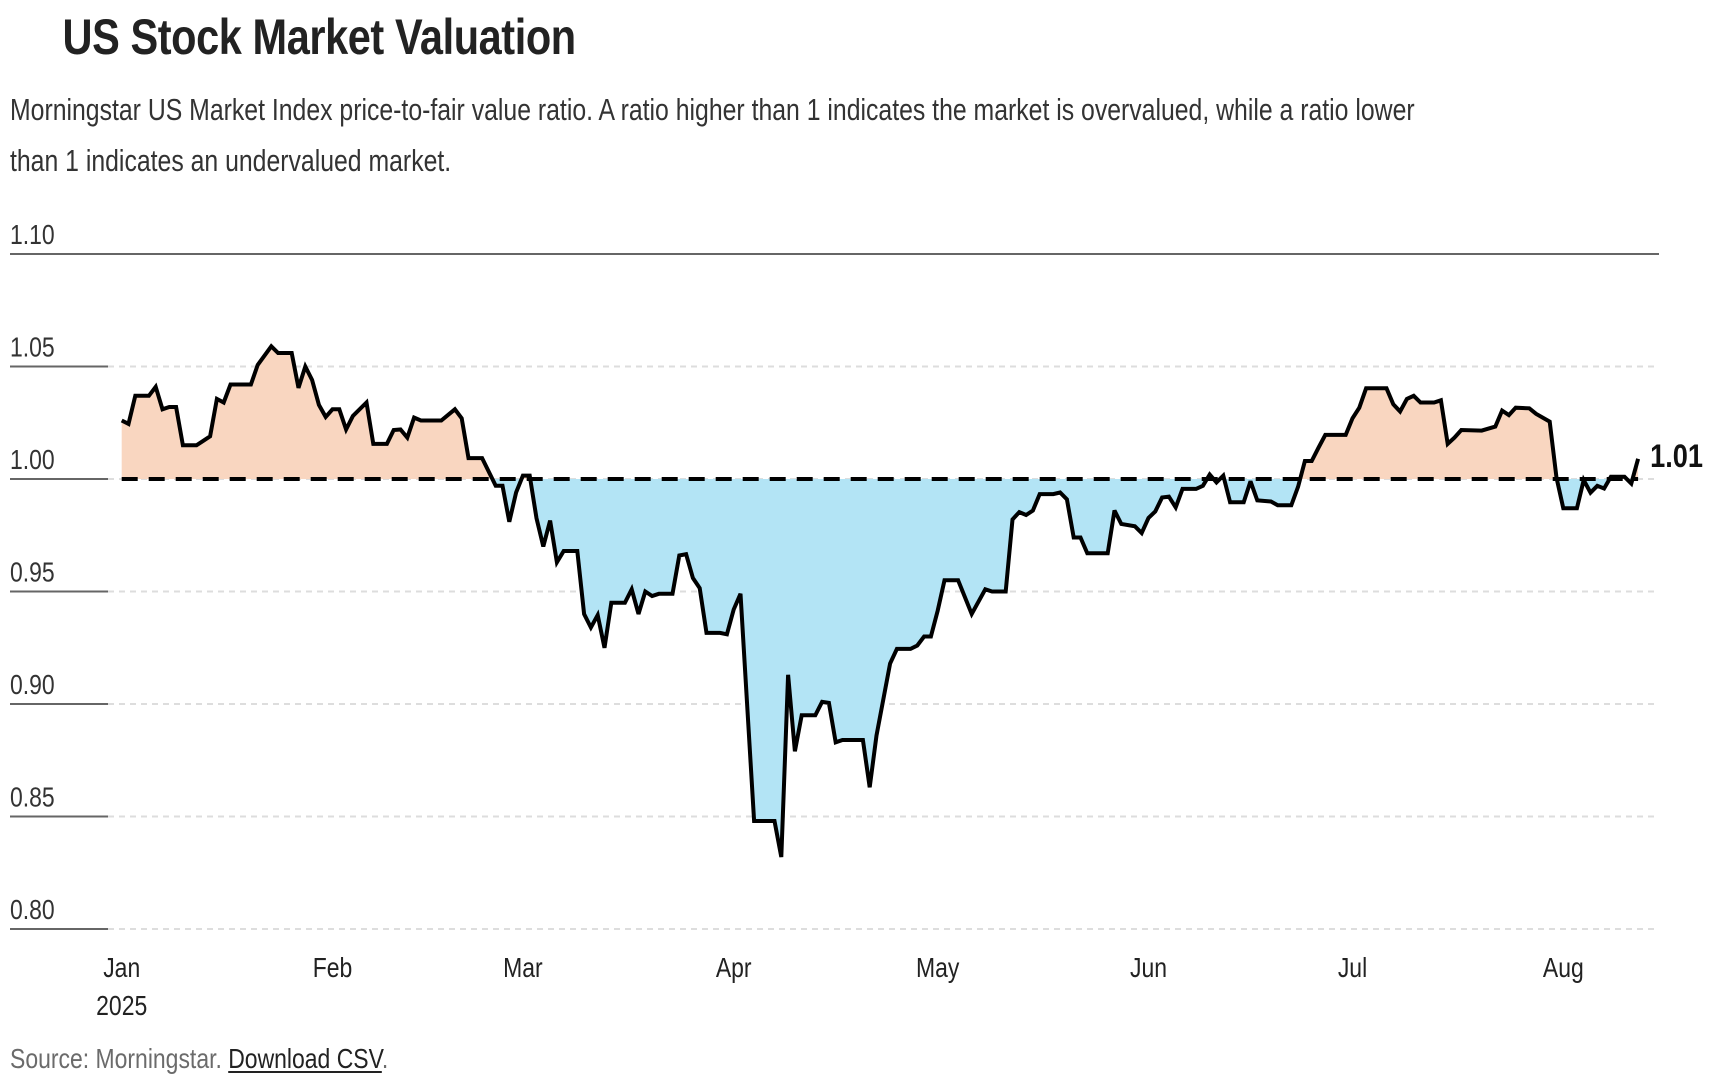 This screenshot has width=1723, height=1089. I want to click on y-tick-label: 1.00, so click(32, 460).